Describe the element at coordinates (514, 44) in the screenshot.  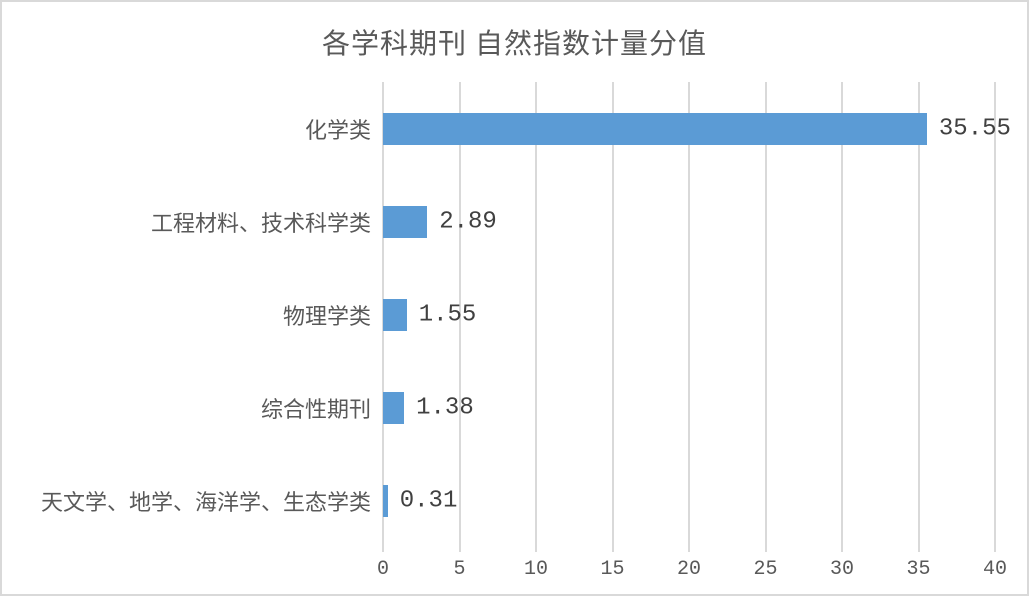
I see `chart-title: 各学科期刊 自然指数计量分值` at that location.